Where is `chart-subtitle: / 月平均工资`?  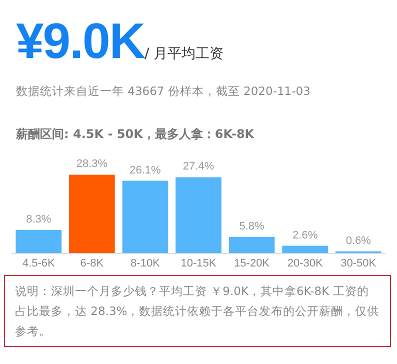 chart-subtitle: / 月平均工资 is located at coordinates (184, 54).